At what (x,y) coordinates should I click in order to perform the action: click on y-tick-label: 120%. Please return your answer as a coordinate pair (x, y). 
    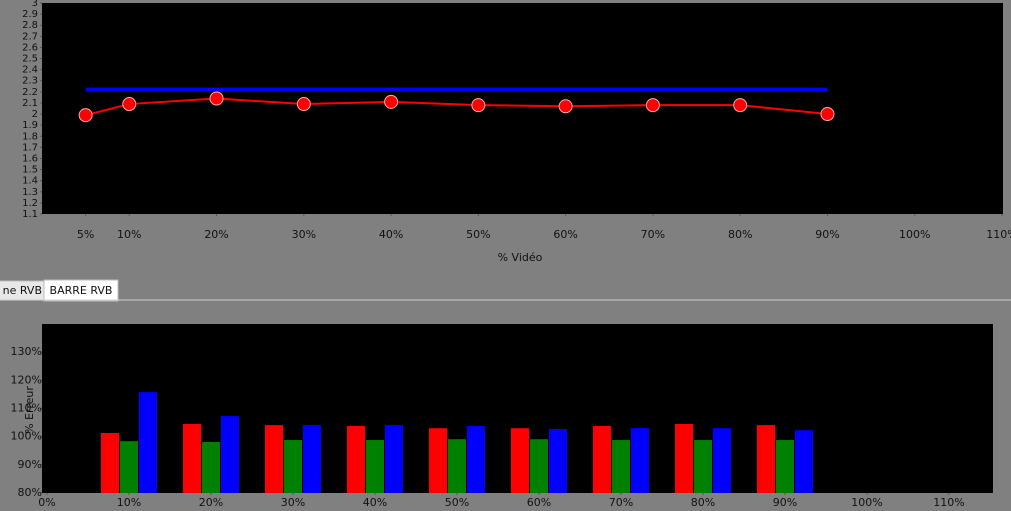
    Looking at the image, I should click on (26, 379).